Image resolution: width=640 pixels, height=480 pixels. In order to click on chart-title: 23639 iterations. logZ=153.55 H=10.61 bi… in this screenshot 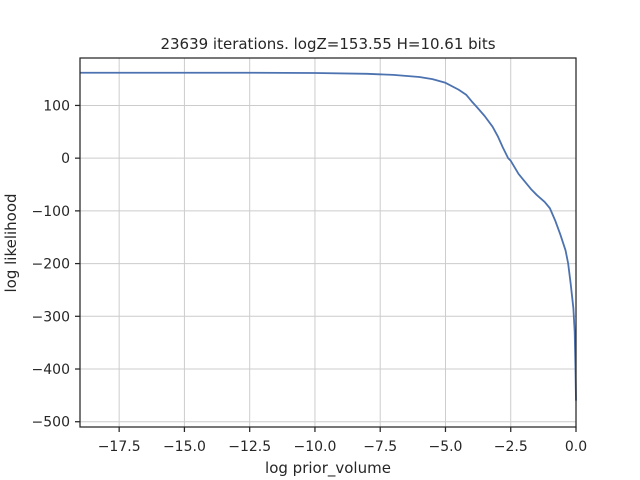, I will do `click(327, 44)`.